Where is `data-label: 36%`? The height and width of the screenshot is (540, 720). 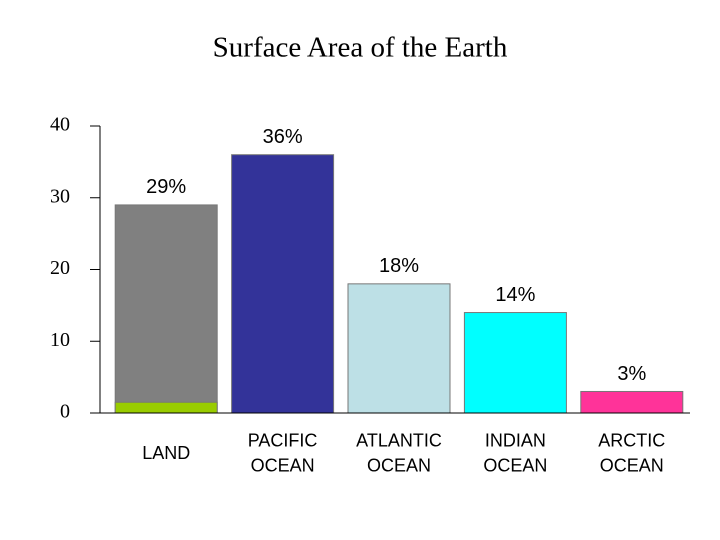
data-label: 36% is located at coordinates (283, 137).